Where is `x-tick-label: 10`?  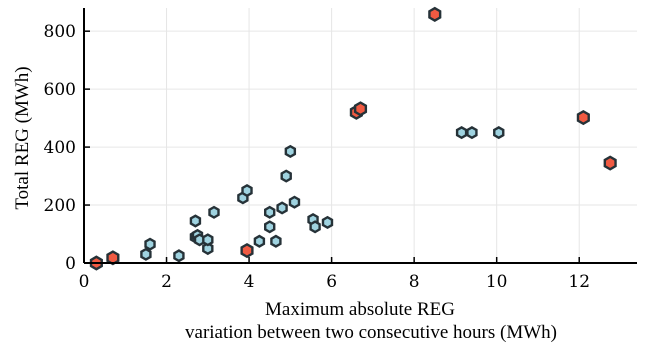 x-tick-label: 10 is located at coordinates (497, 282).